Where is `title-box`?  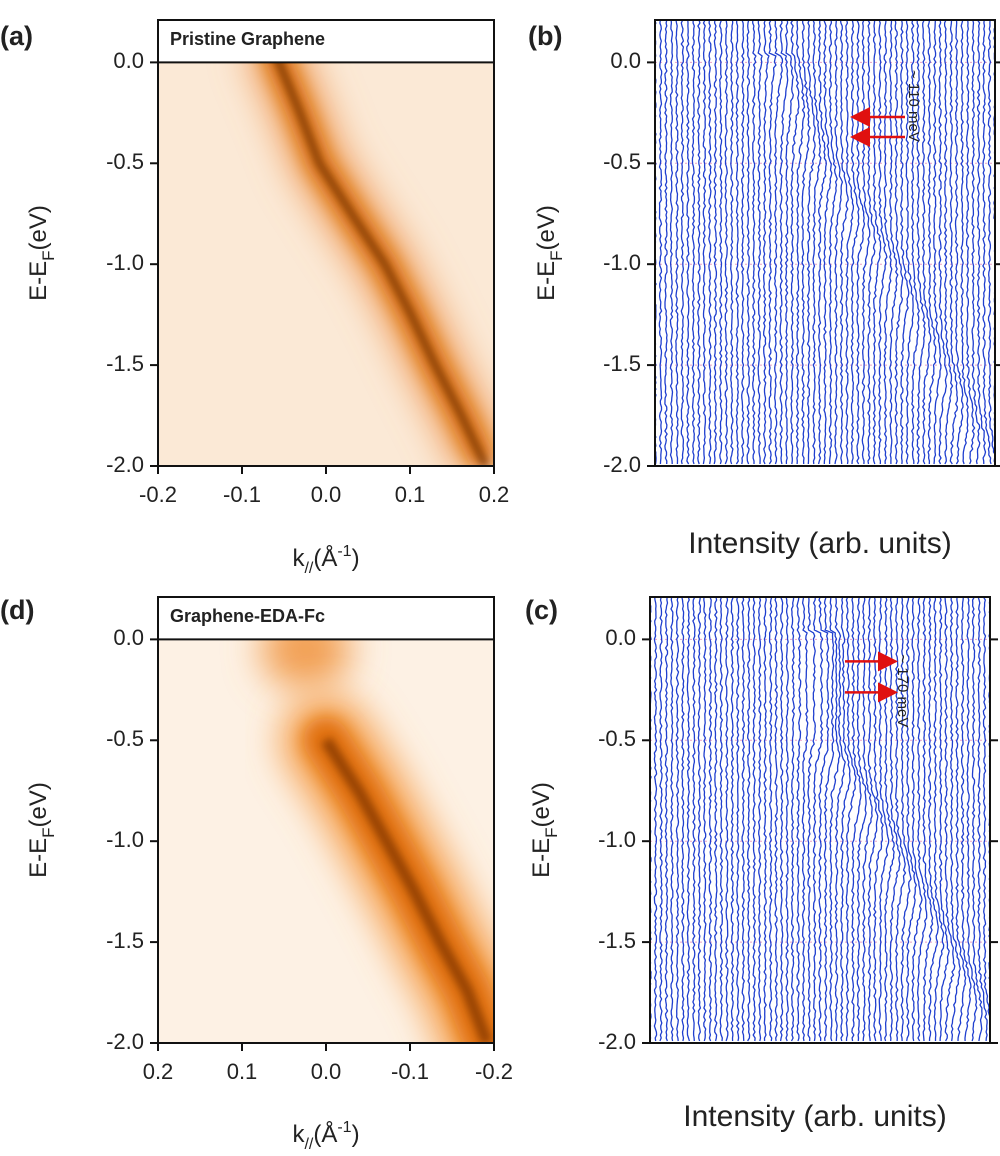
title-box is located at coordinates (326, 41).